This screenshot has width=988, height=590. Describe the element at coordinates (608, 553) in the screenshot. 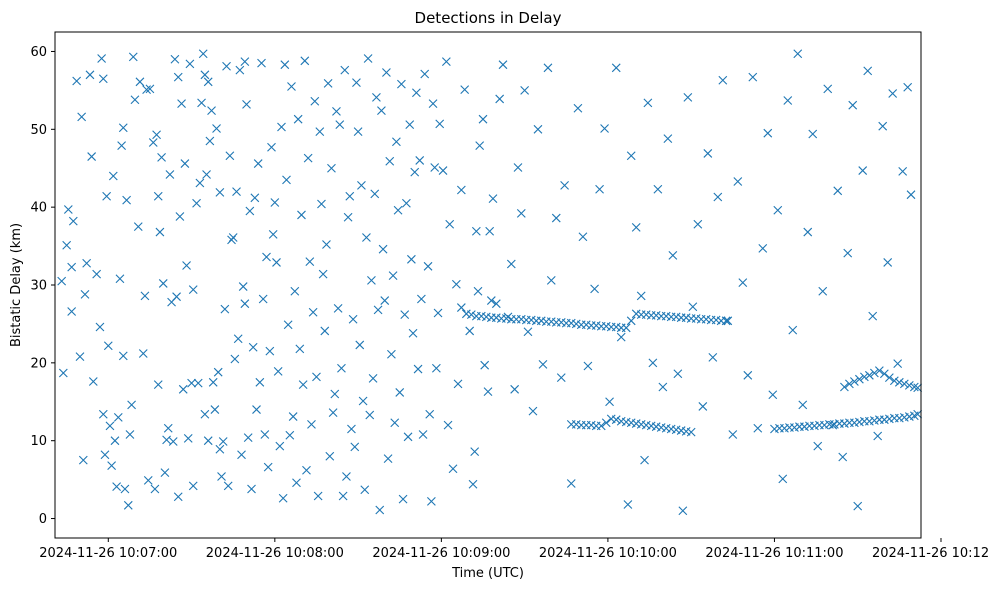

I see `x-tick-label: 2024-11-26 10:10:00` at that location.